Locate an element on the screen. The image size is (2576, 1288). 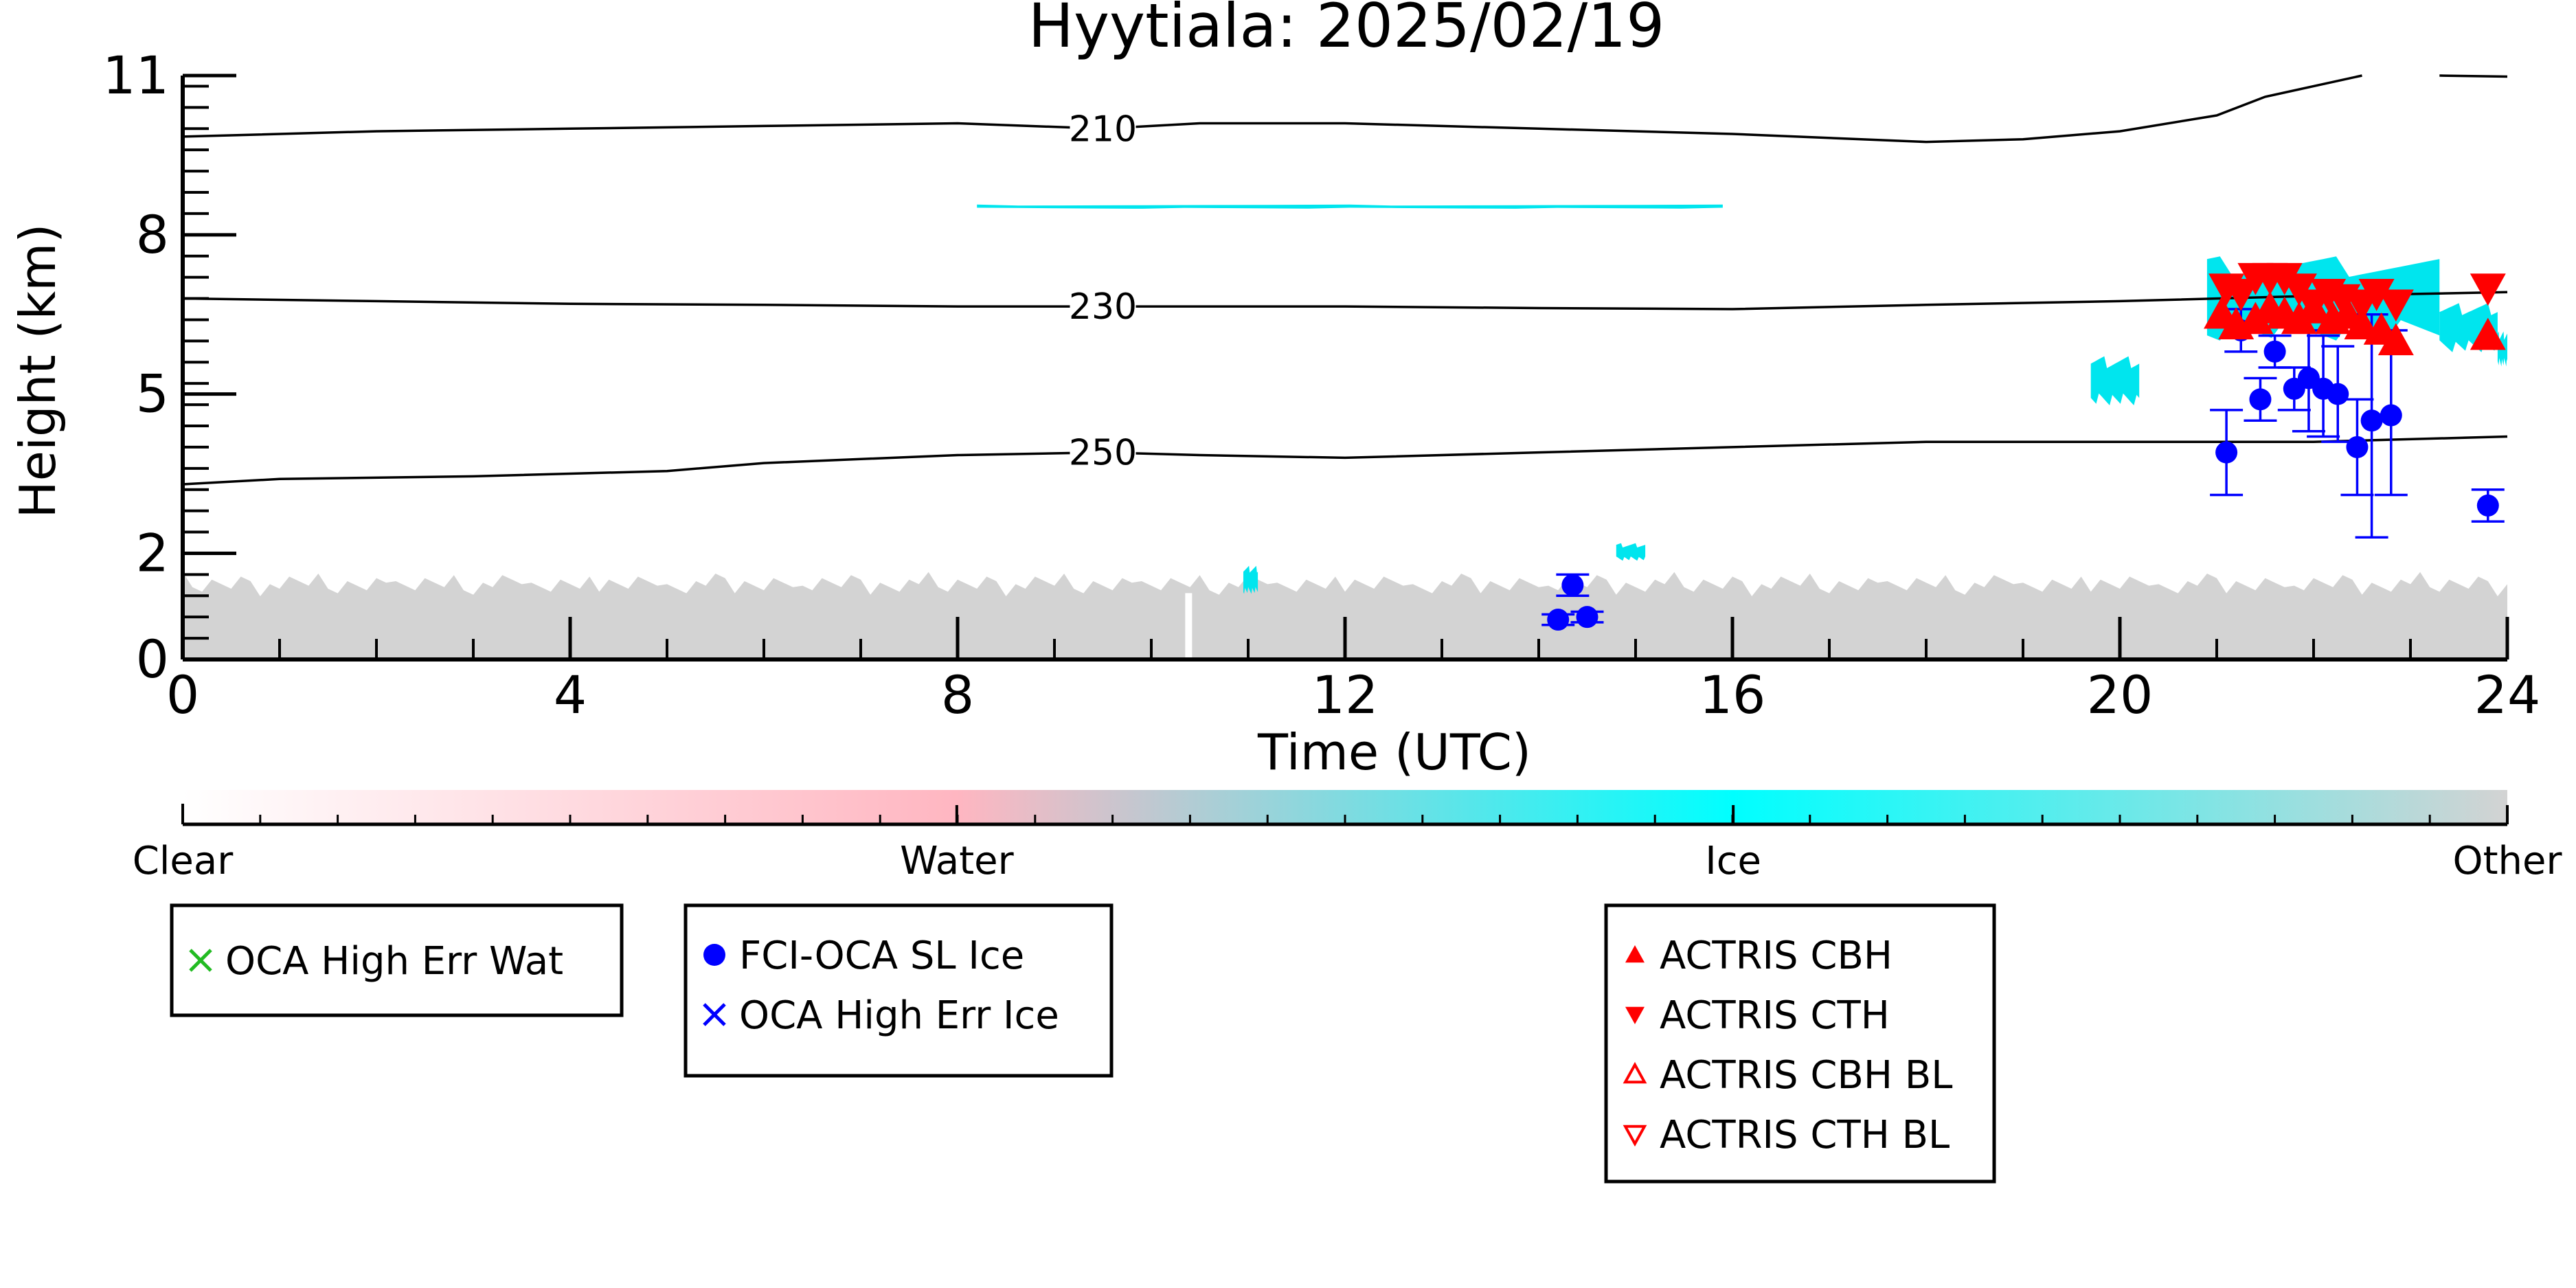
legend-label: OCA High Err Wat is located at coordinates (394, 961).